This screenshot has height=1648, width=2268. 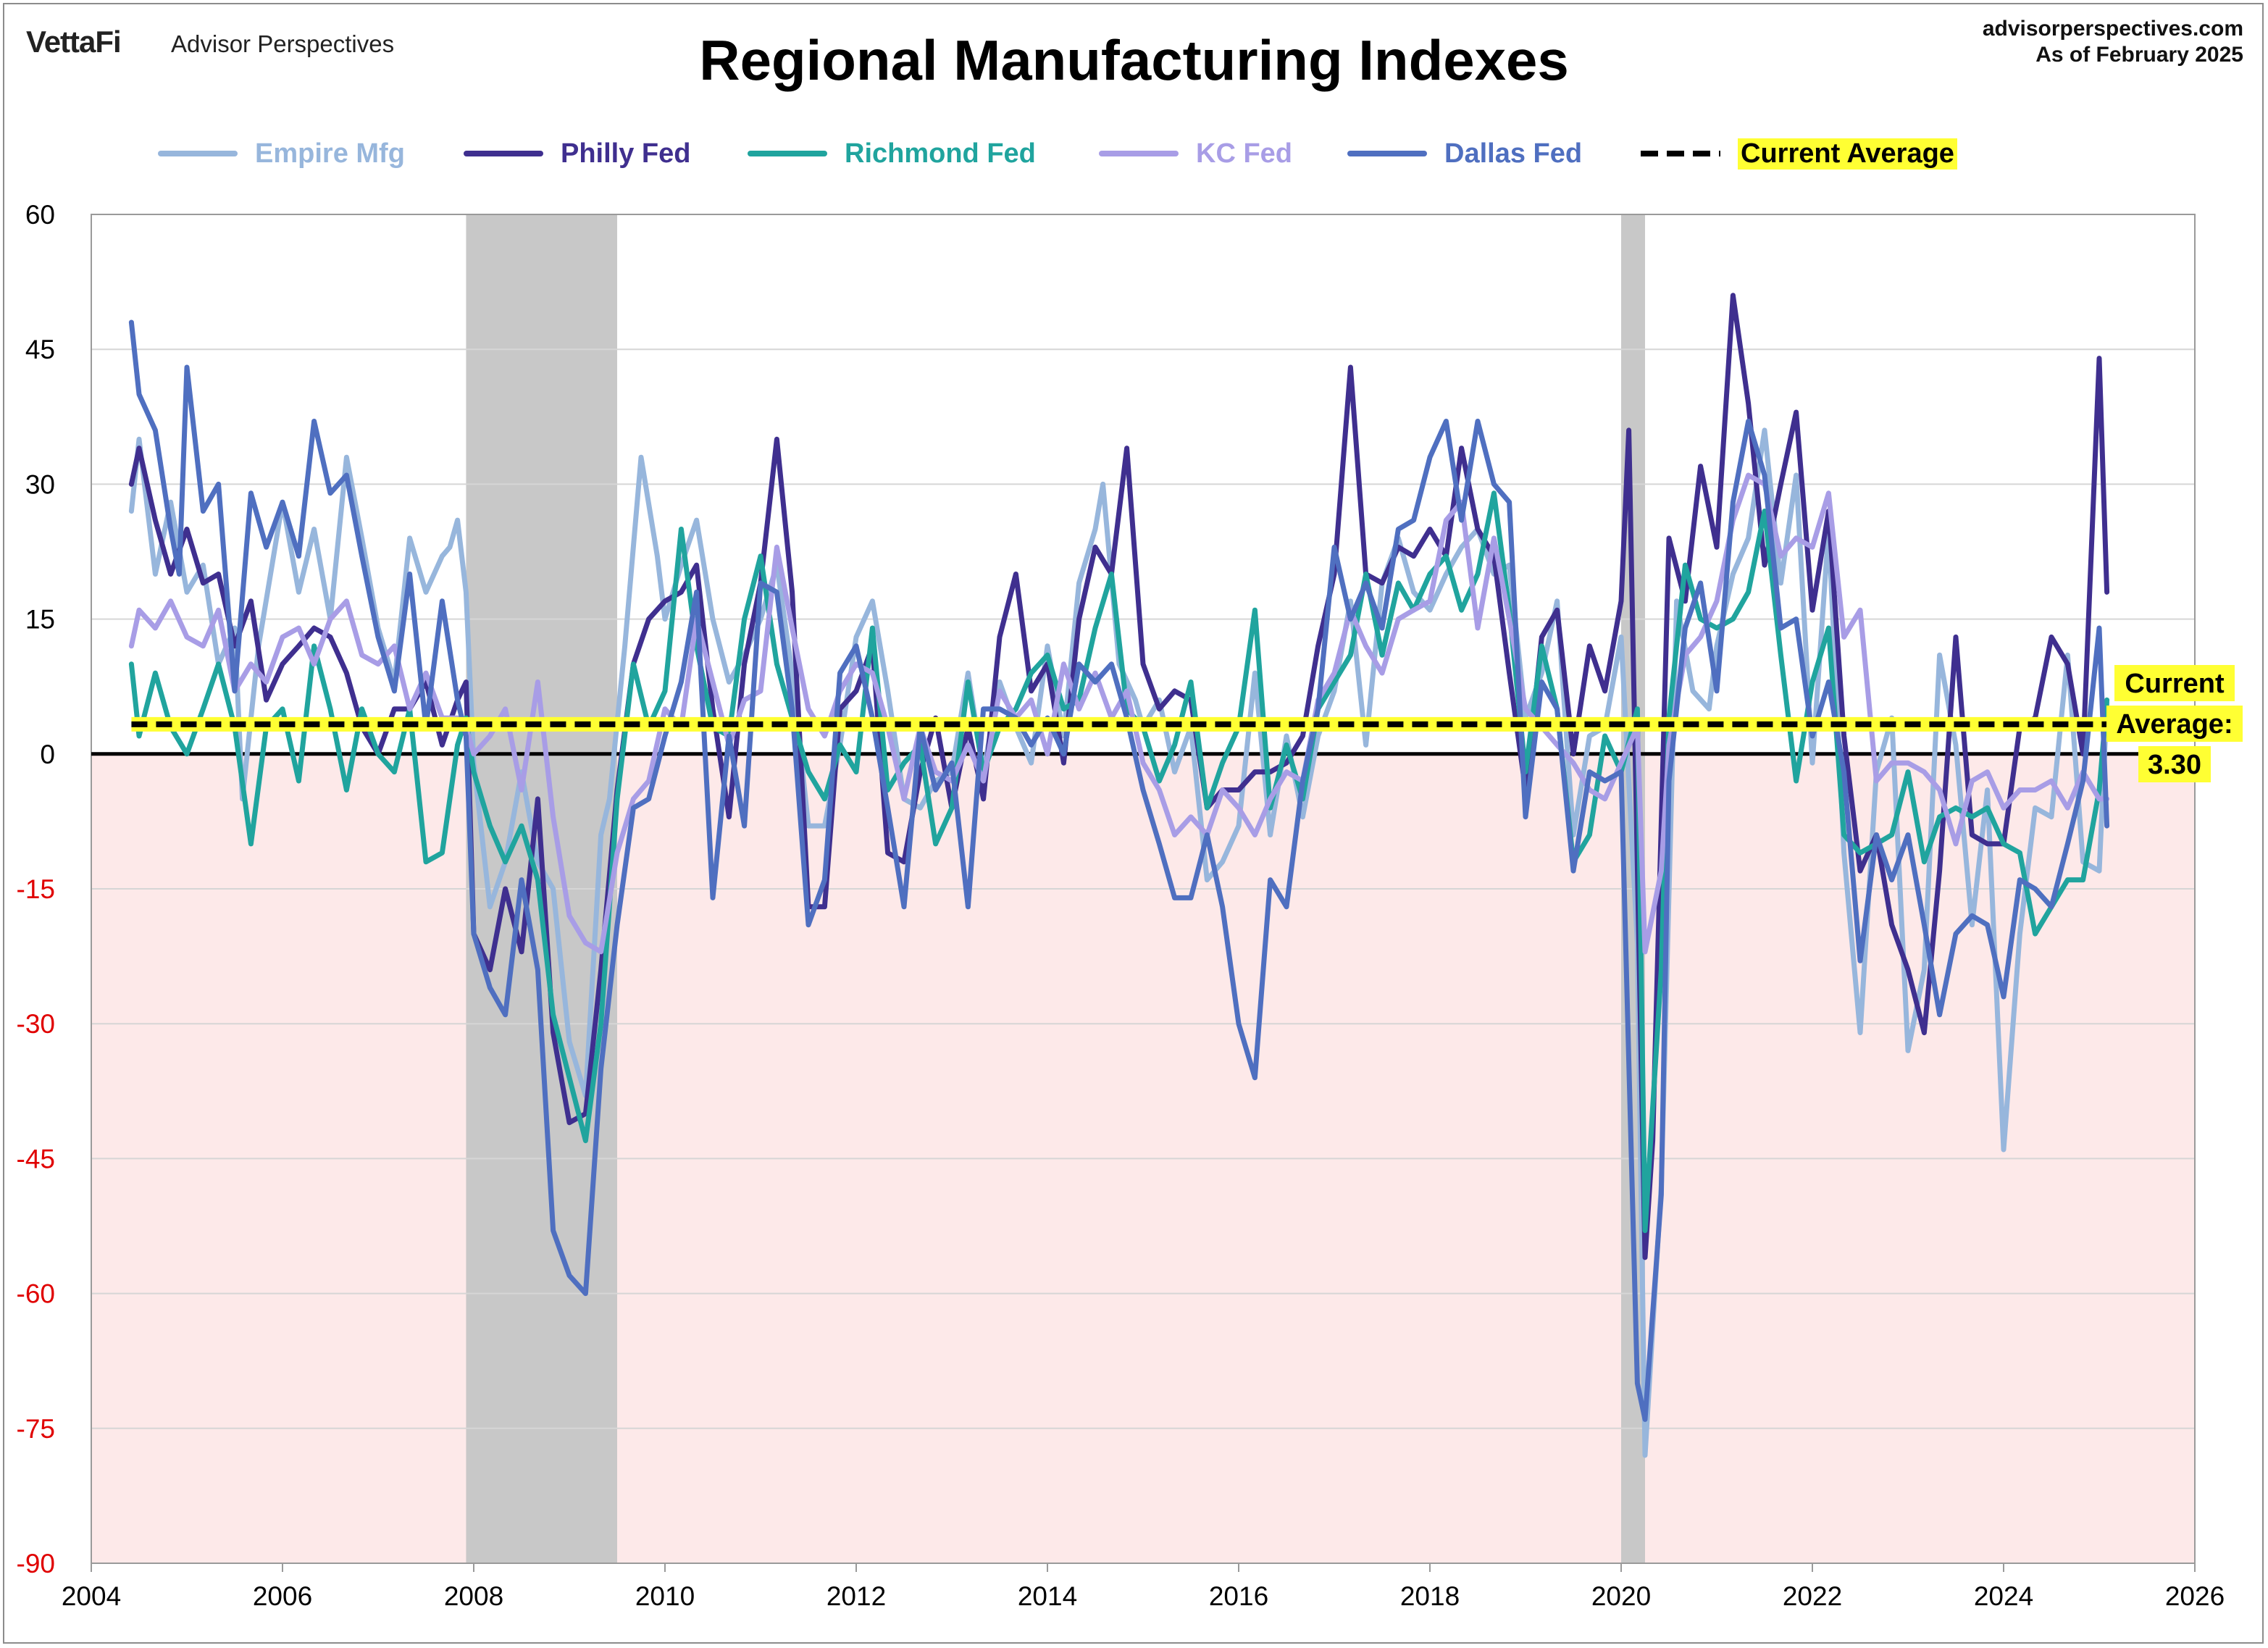 What do you see at coordinates (2195, 1596) in the screenshot?
I see `x-tick-label-11: 2026` at bounding box center [2195, 1596].